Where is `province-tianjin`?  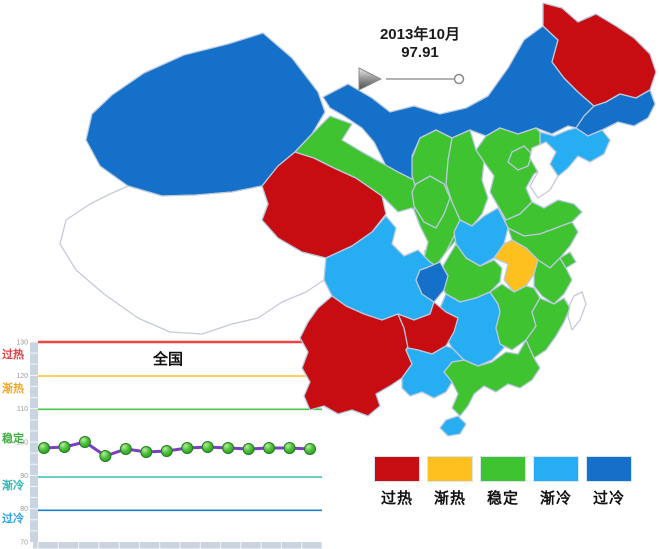 province-tianjin is located at coordinates (544, 170).